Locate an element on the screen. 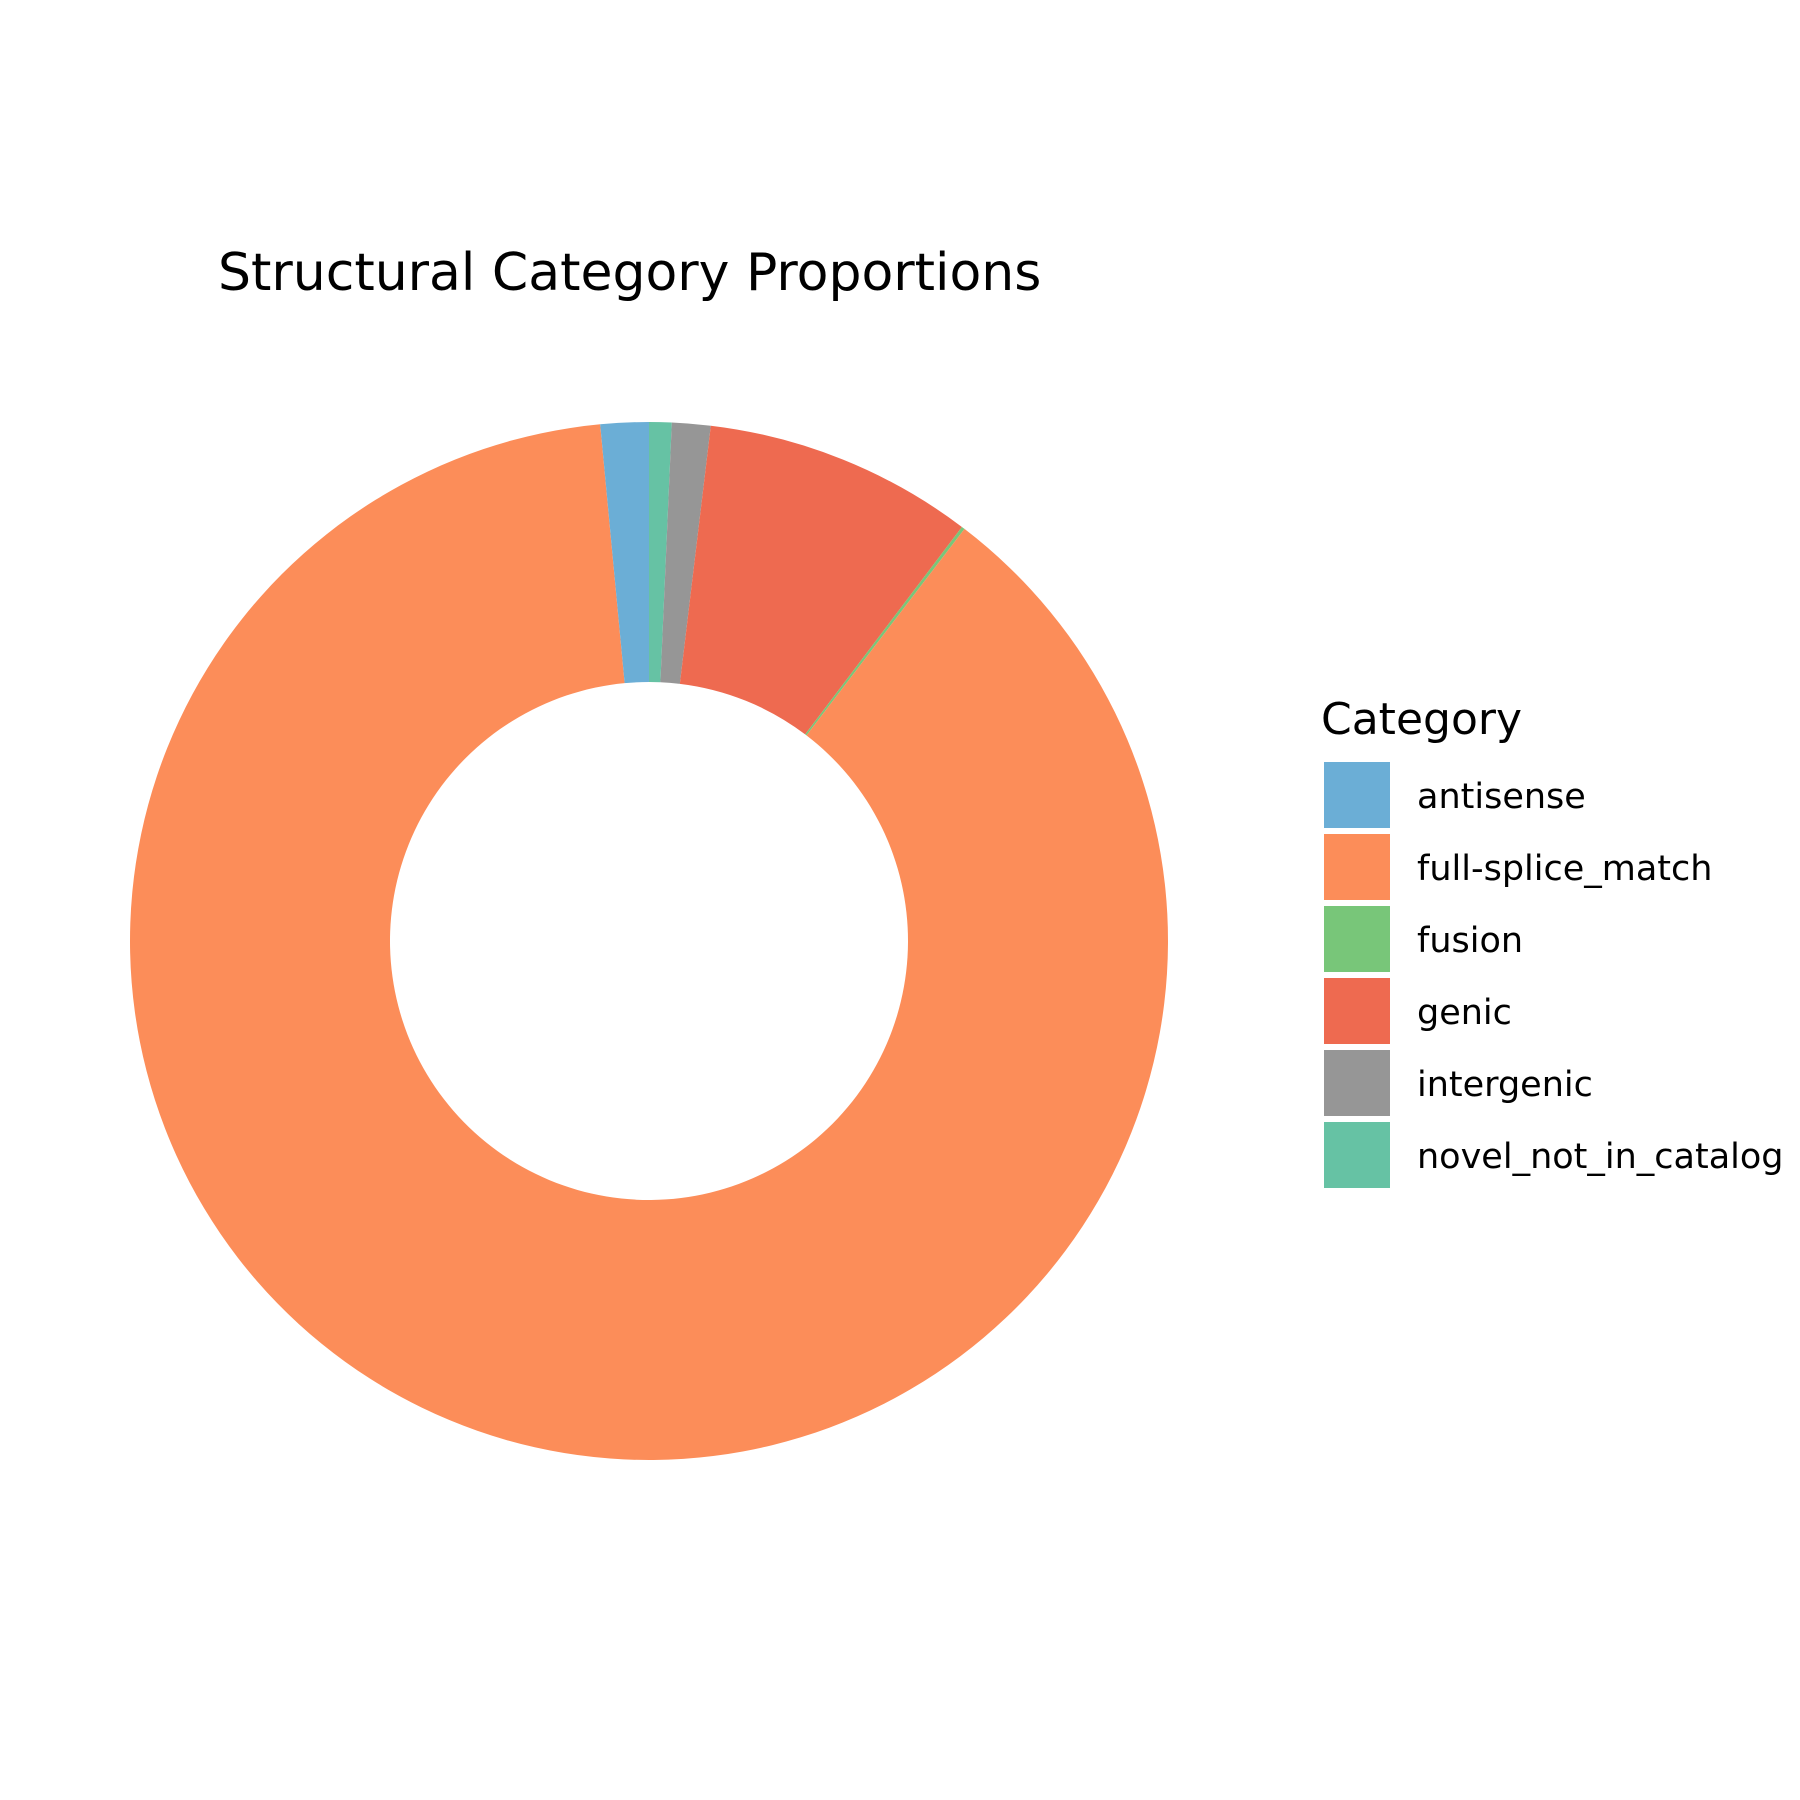 The image size is (1800, 1800). legend-label: antisense is located at coordinates (1501, 797).